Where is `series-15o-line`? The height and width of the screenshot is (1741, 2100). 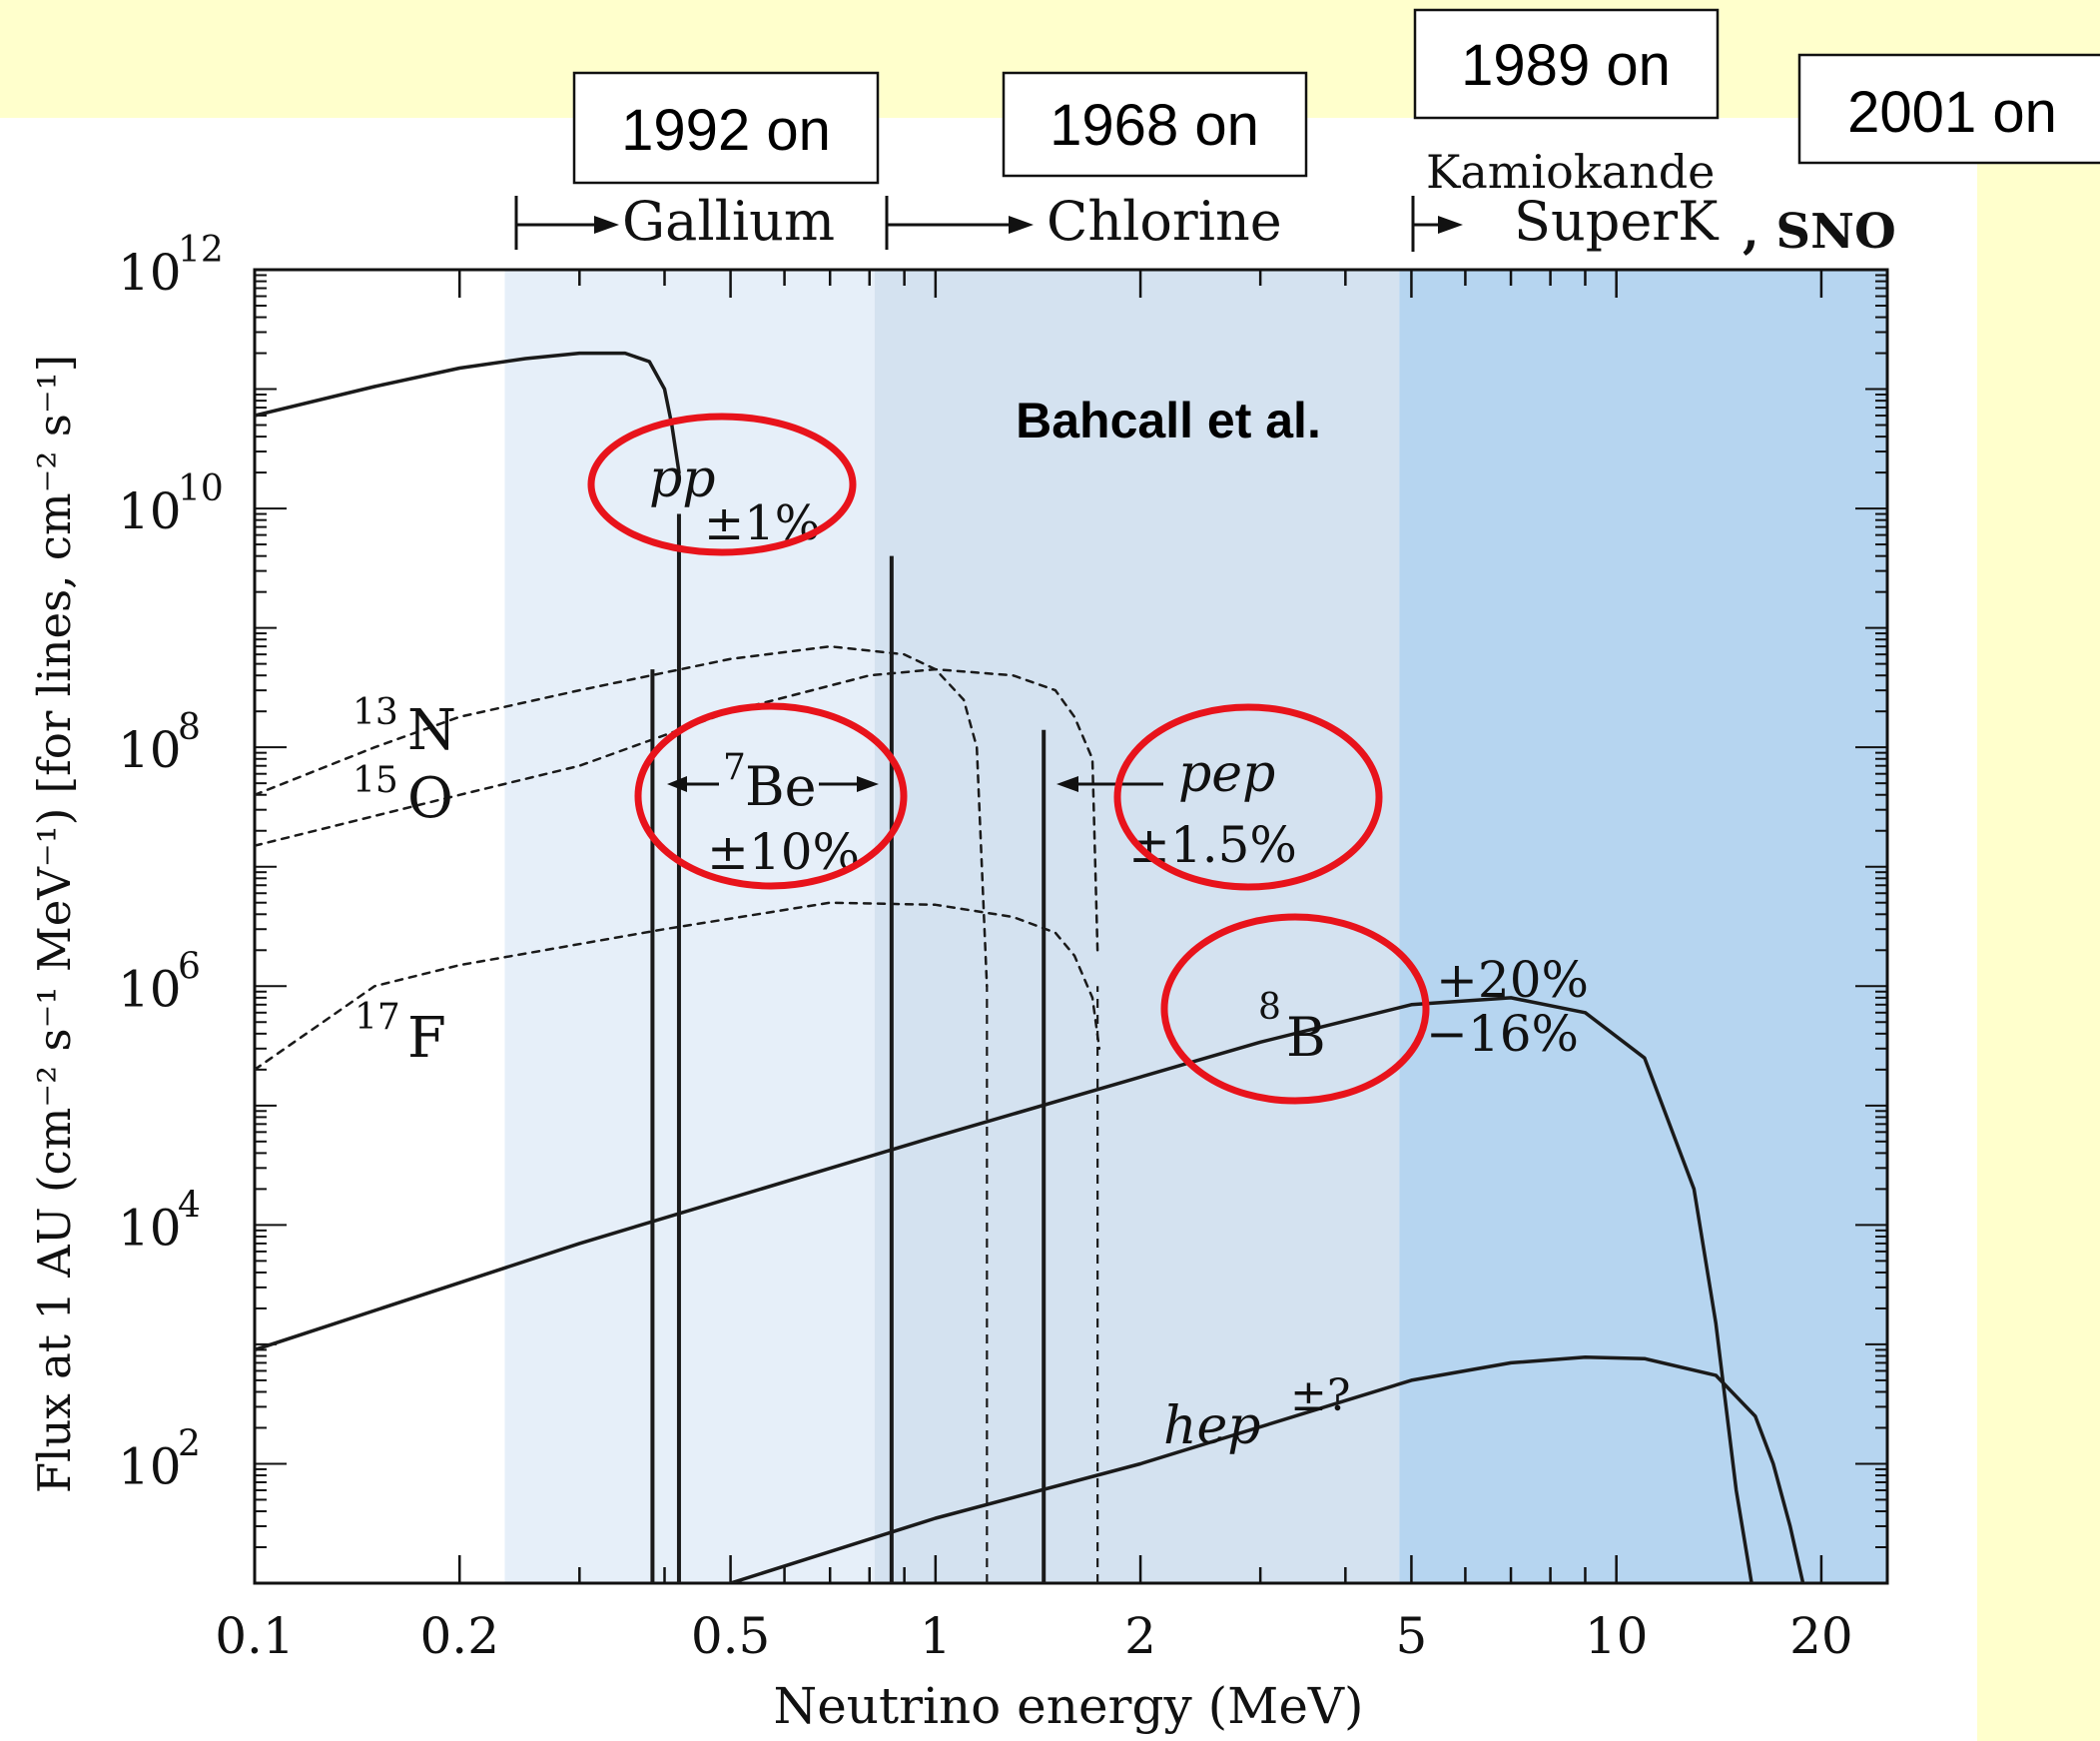
series-15o-line is located at coordinates (677, 809).